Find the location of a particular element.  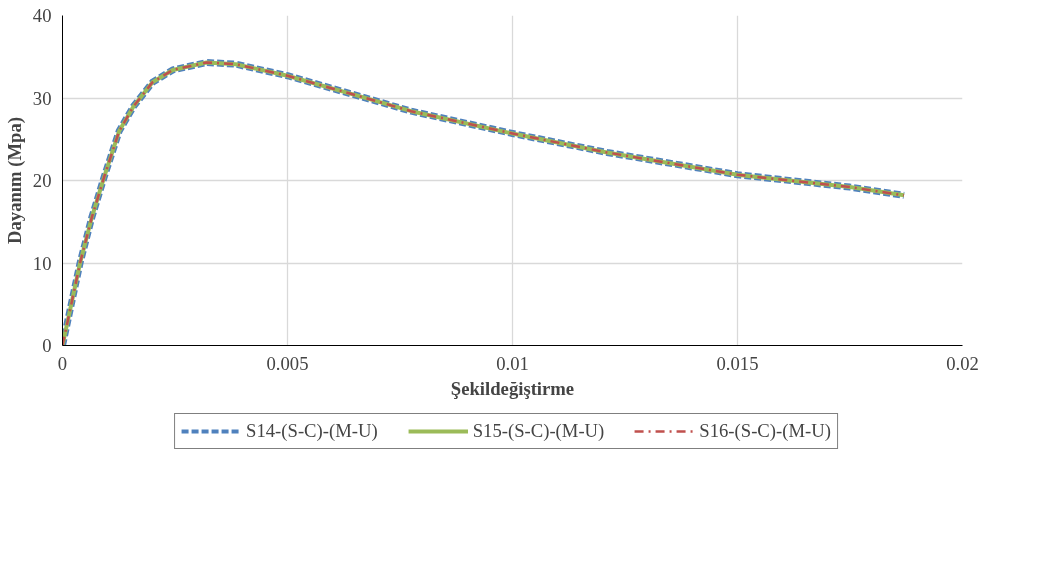

y-tick-label: 20 is located at coordinates (42, 180).